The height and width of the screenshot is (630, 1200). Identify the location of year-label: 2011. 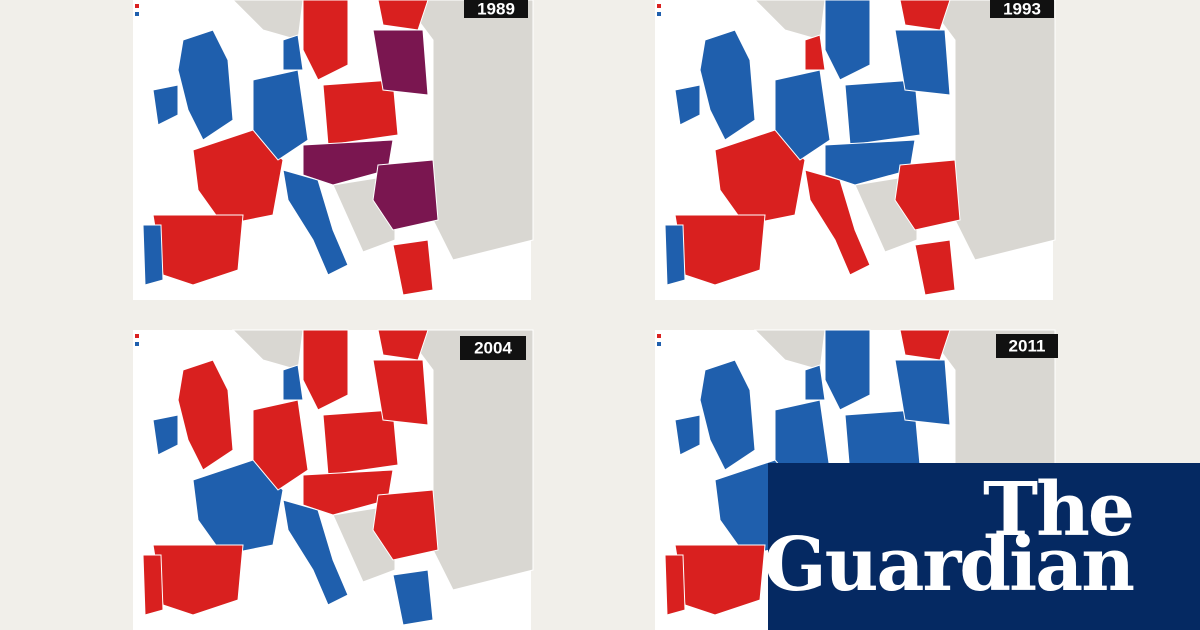
(1027, 345).